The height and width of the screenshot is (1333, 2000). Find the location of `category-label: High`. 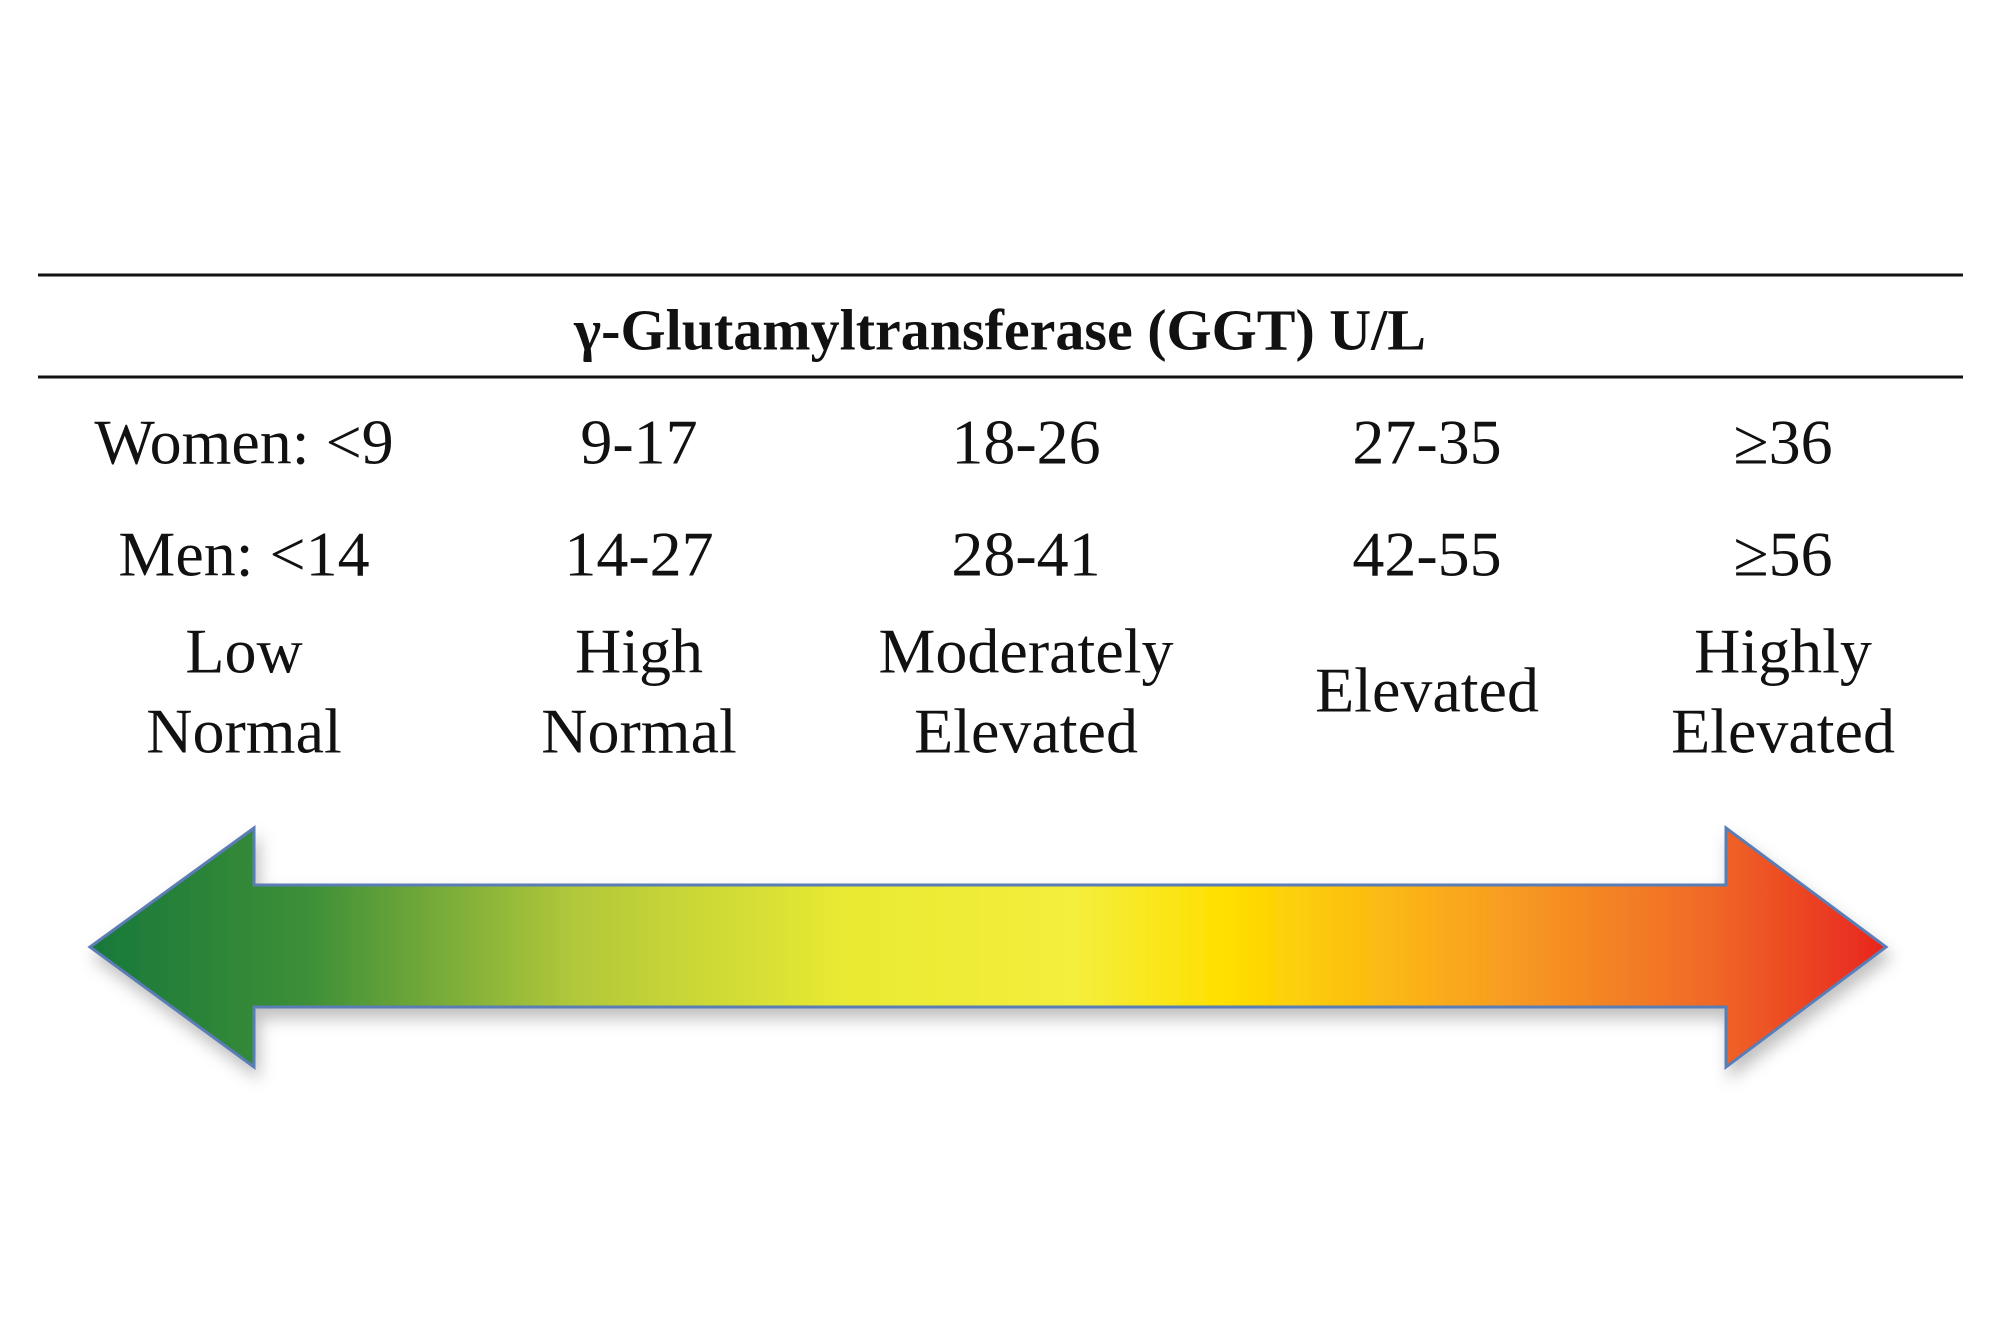

category-label: High is located at coordinates (639, 651).